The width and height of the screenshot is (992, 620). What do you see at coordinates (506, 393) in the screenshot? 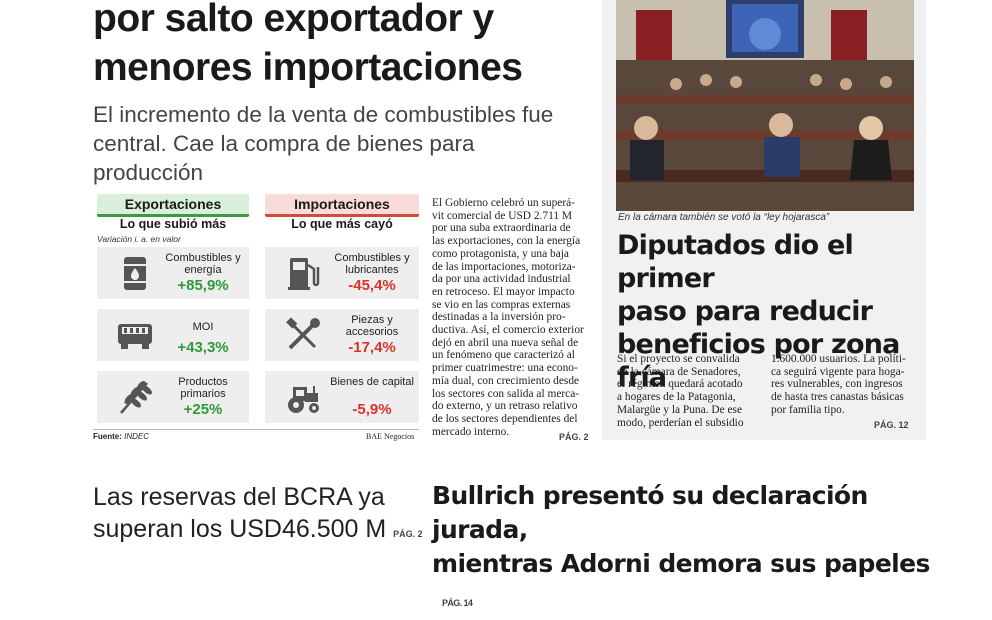
I see `text-line: los sectores con salida al merca-` at bounding box center [506, 393].